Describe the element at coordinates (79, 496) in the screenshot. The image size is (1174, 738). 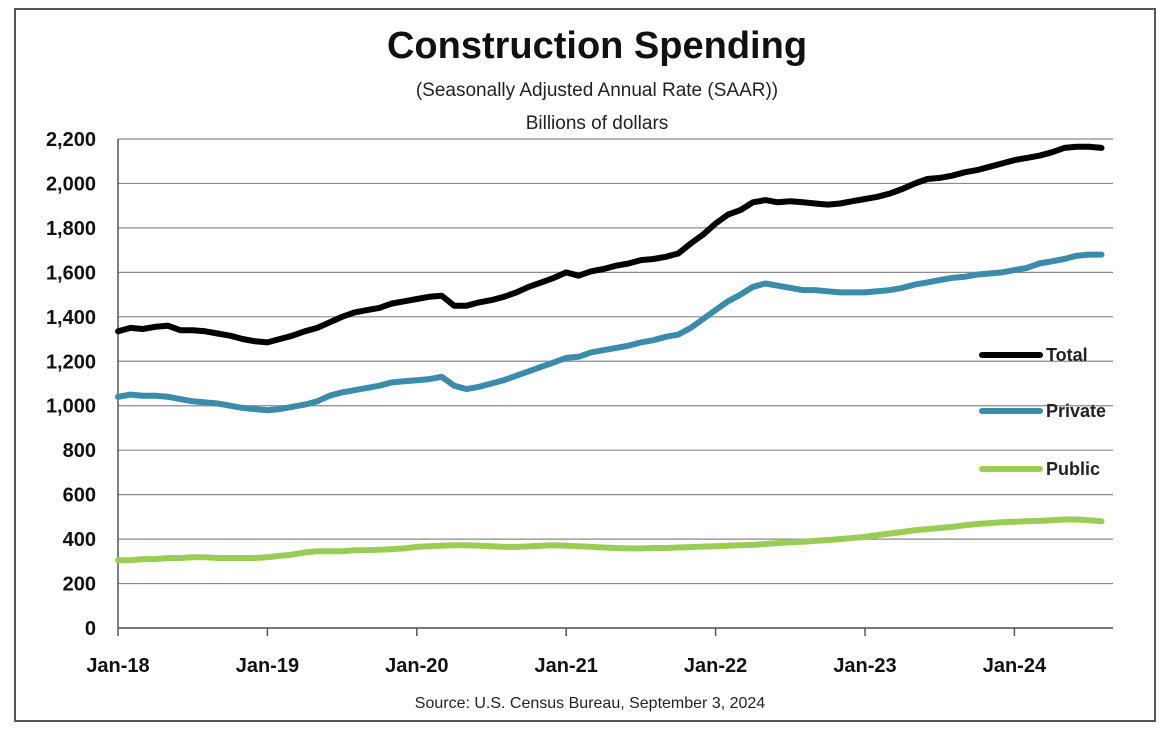
I see `y-tick-label: 600` at that location.